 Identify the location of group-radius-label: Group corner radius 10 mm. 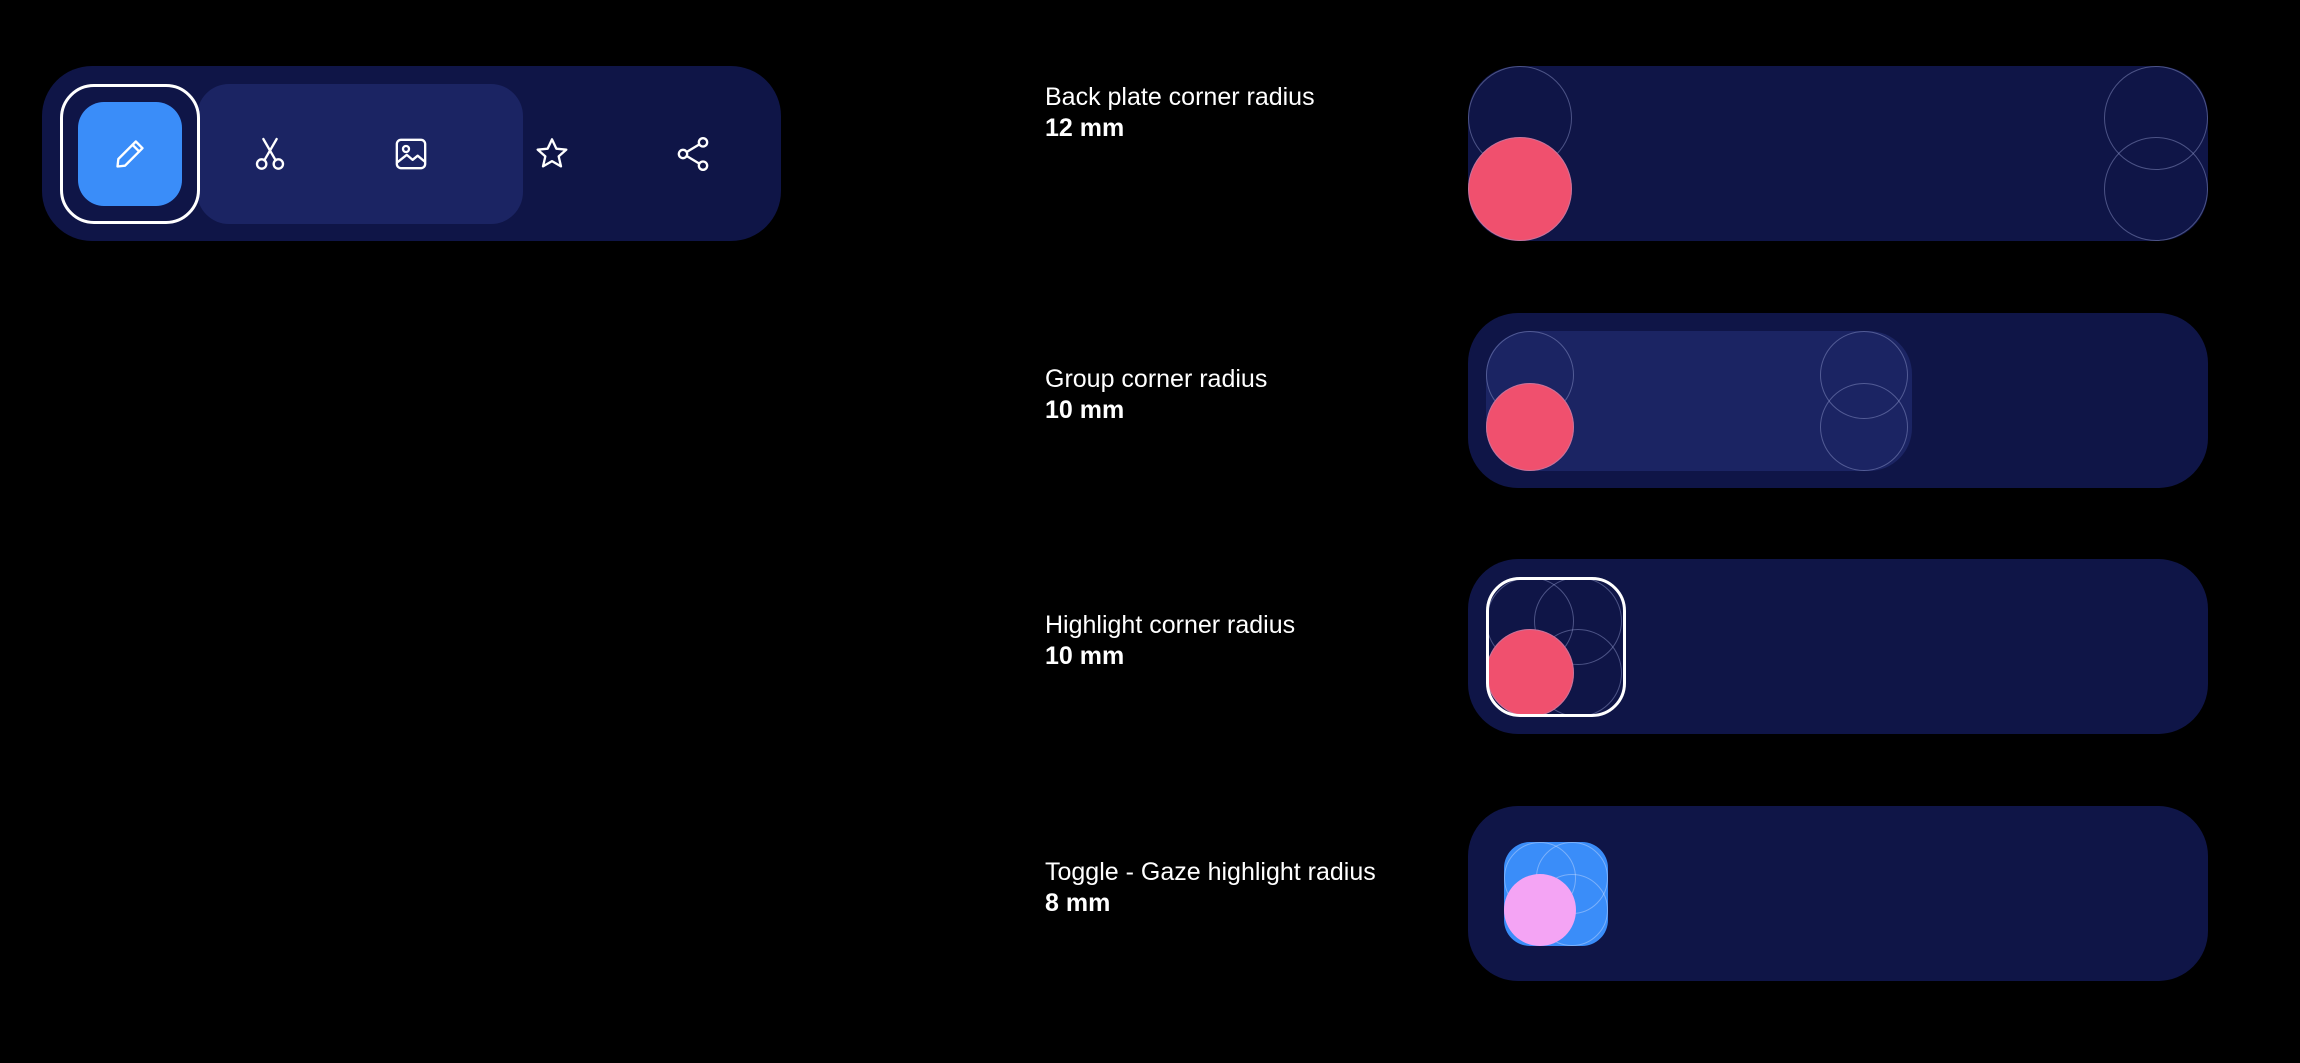
(1156, 395).